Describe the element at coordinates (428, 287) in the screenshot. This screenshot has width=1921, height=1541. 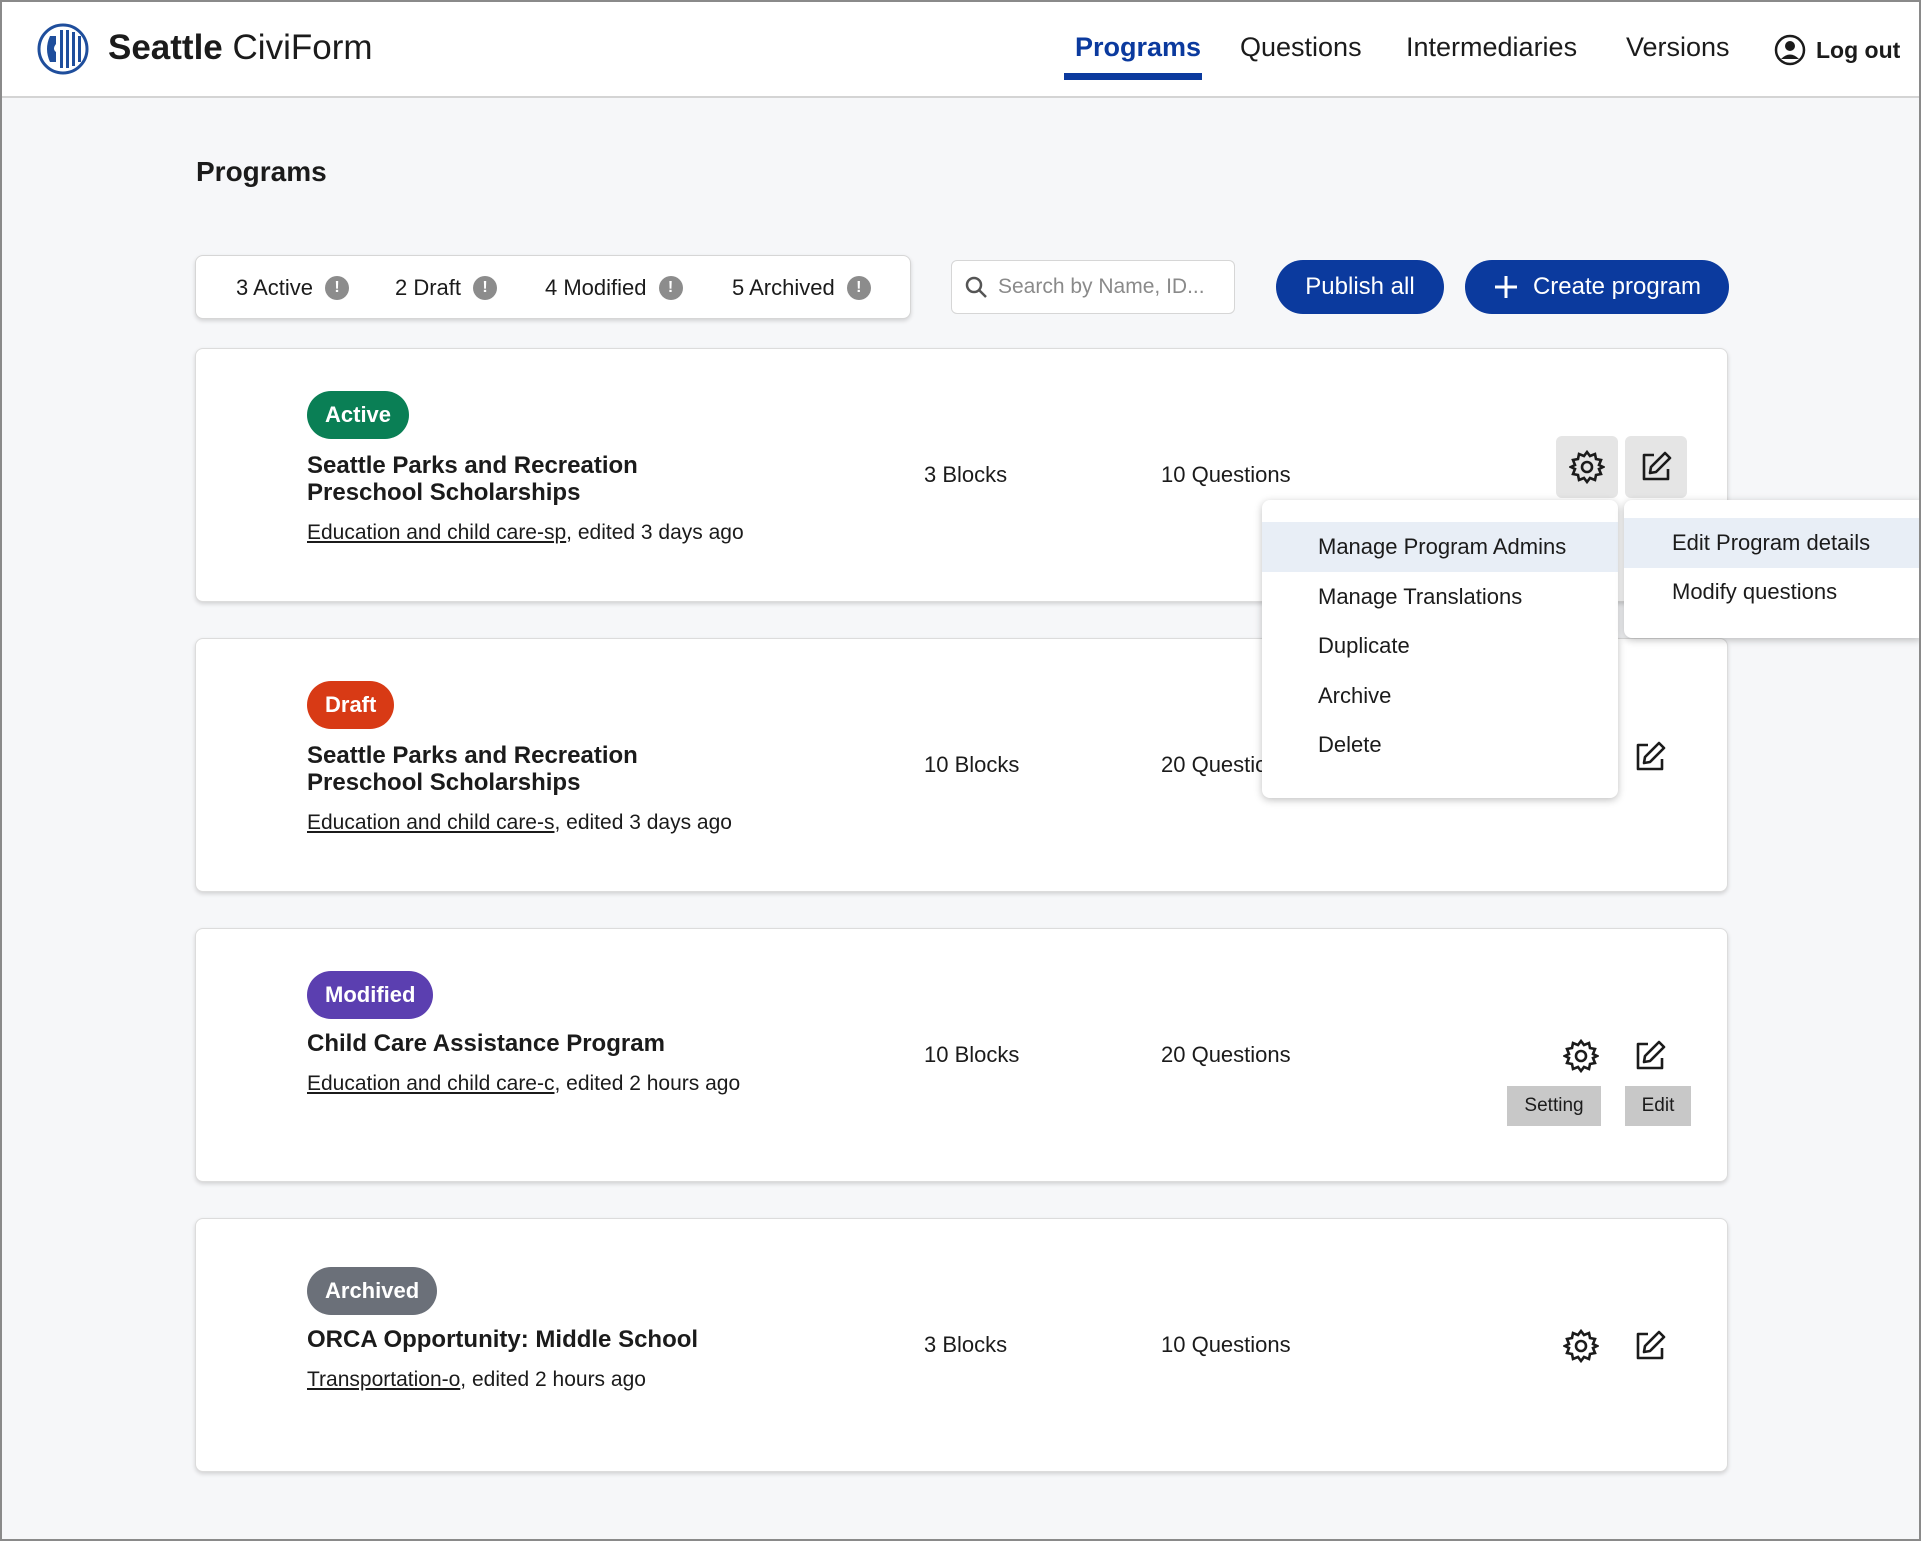
I see `filter-label: 2 Draft` at that location.